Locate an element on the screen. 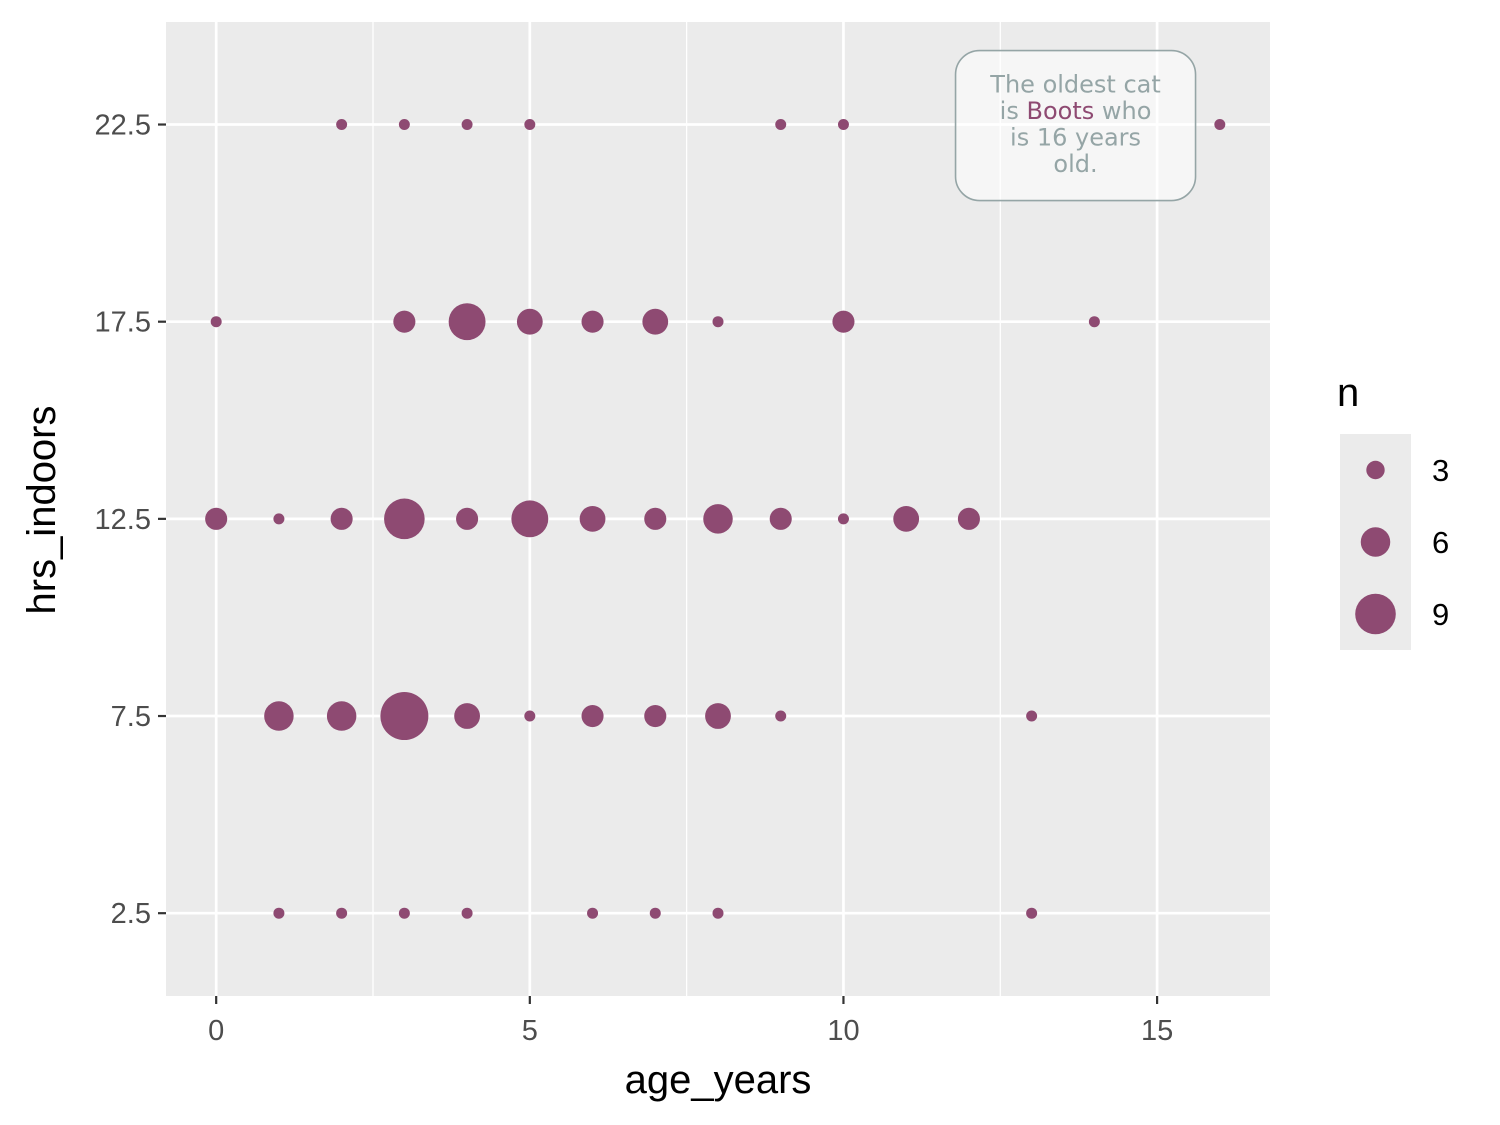 The image size is (1500, 1125). y-tick-label: 12.5 is located at coordinates (123, 520).